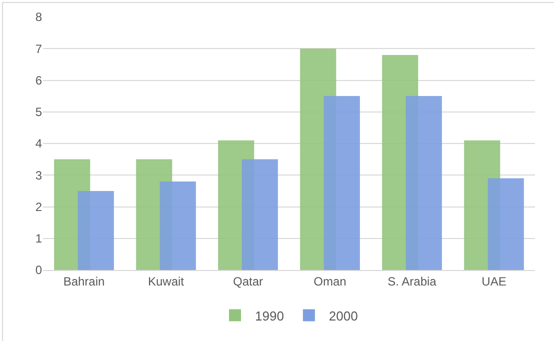  What do you see at coordinates (38, 80) in the screenshot?
I see `y-tick-label: 6` at bounding box center [38, 80].